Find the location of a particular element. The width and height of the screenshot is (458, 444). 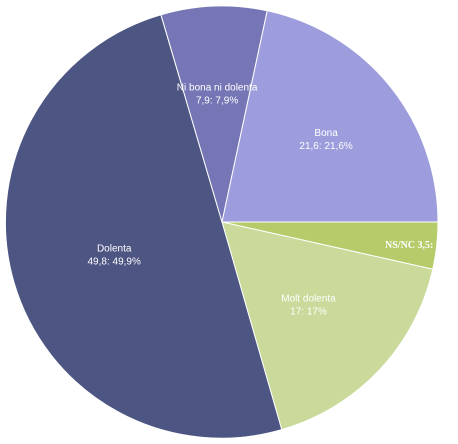

pie-slice-ni-bona-ni-dolenta is located at coordinates (214, 114).